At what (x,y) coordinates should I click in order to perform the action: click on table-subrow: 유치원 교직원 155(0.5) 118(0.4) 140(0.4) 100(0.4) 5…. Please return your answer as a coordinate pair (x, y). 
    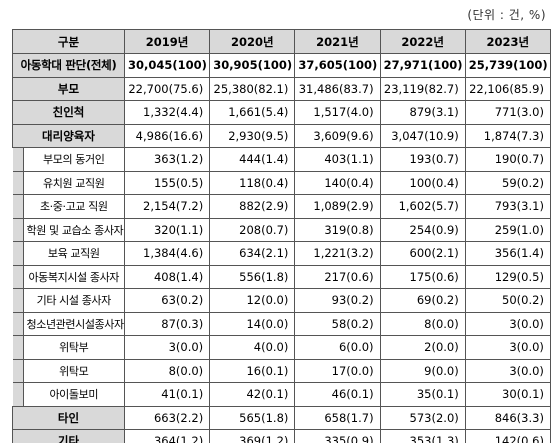
    Looking at the image, I should click on (281, 182).